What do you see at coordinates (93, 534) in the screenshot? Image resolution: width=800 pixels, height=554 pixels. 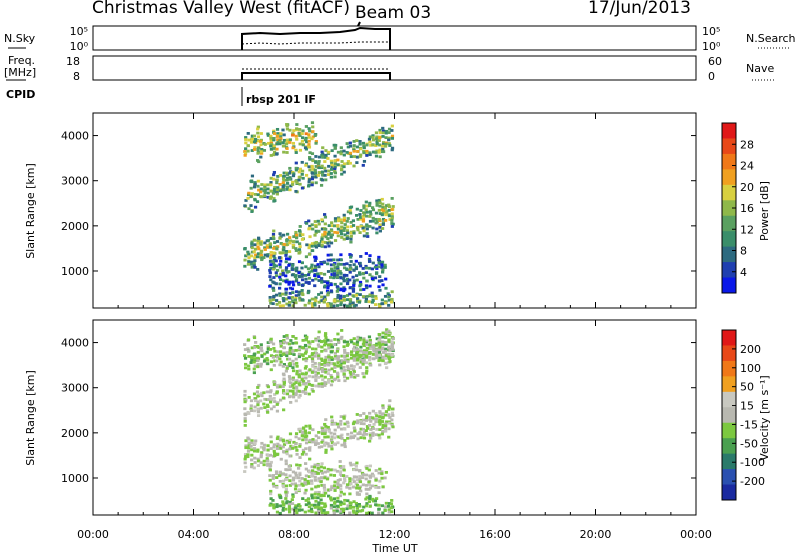 I see `x-tick-label: 00:00` at bounding box center [93, 534].